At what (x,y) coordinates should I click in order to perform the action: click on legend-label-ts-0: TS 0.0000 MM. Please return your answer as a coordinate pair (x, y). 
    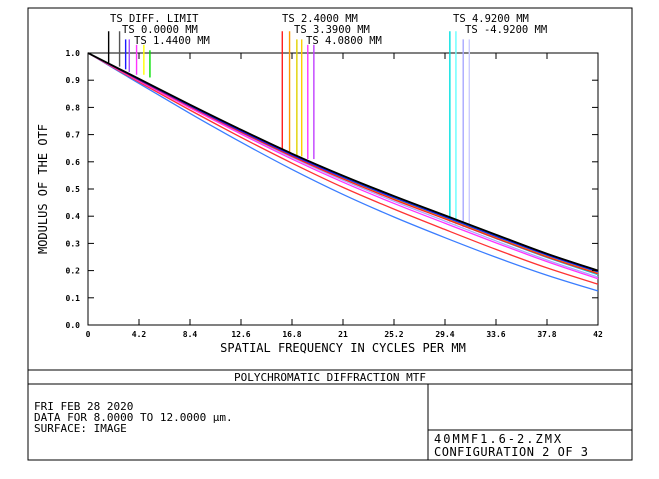
    Looking at the image, I should click on (160, 30).